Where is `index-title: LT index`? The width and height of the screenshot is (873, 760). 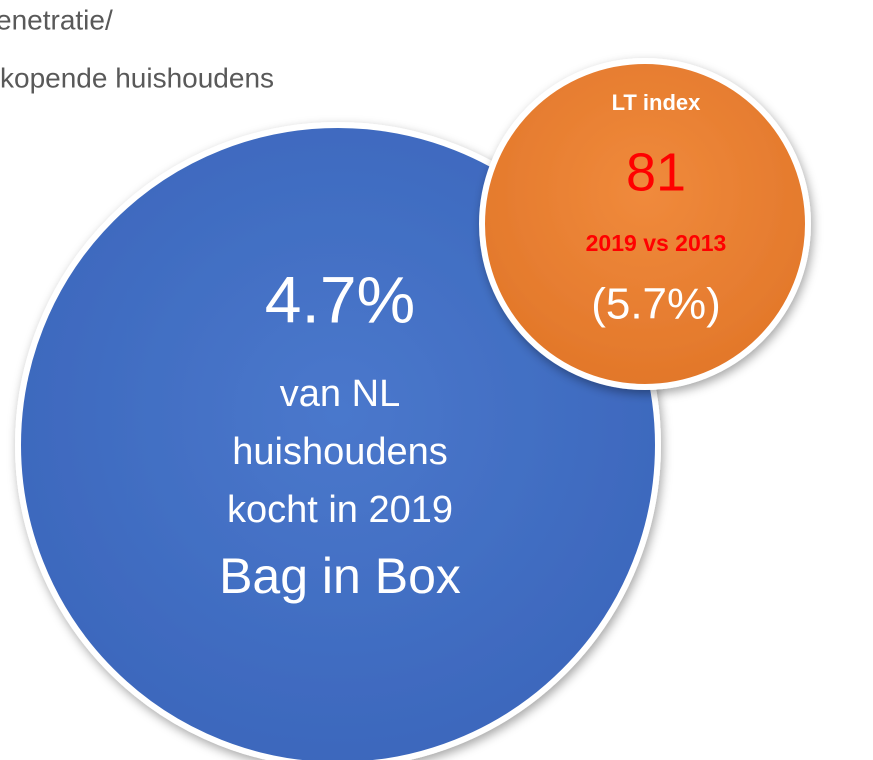
index-title: LT index is located at coordinates (657, 102).